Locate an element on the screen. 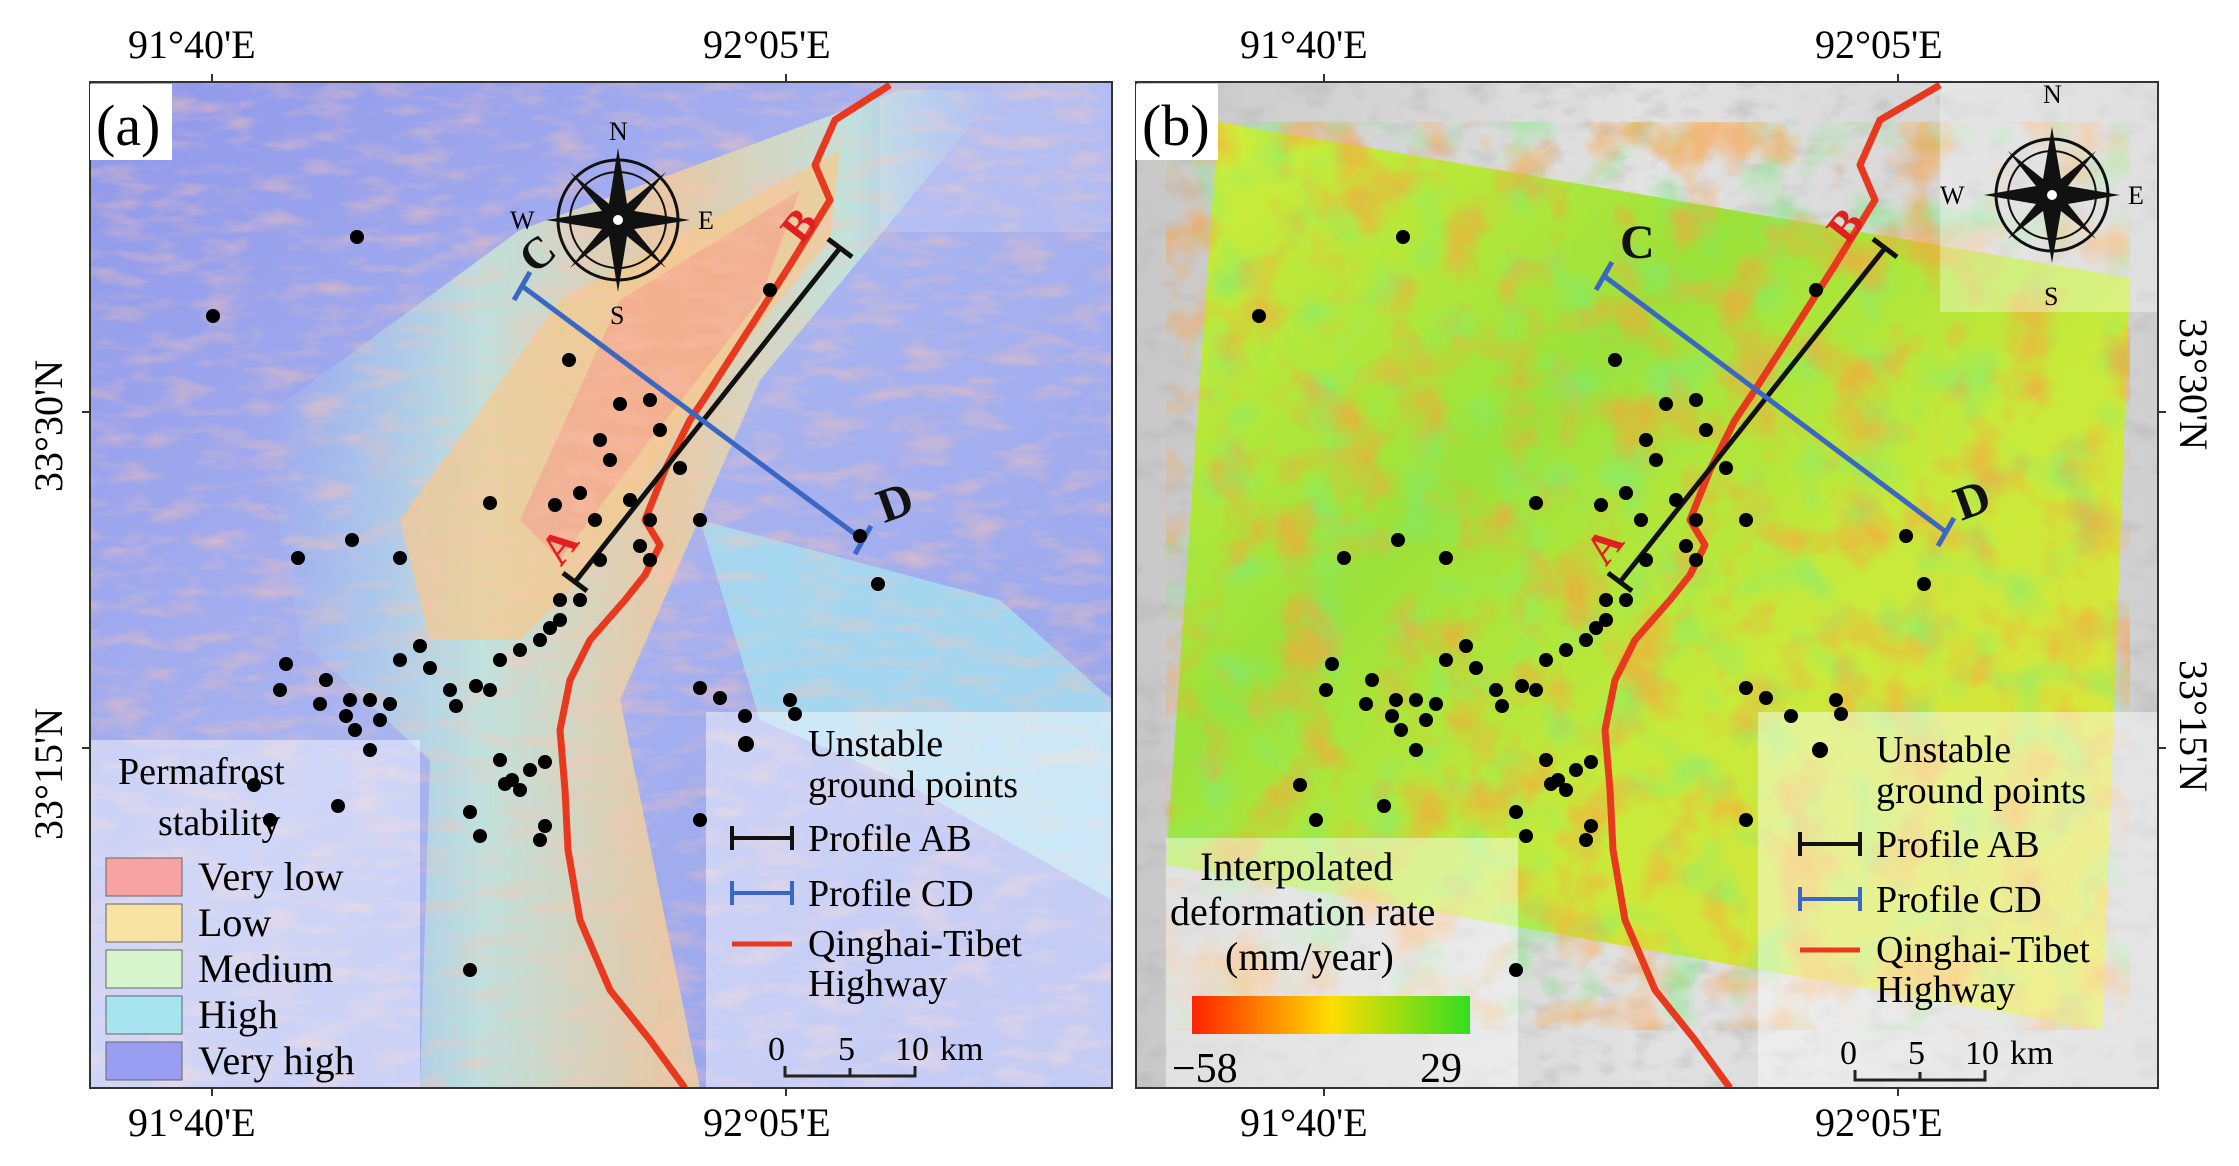  axis-lat-bottom-b: 33°15'N is located at coordinates (2193, 726).